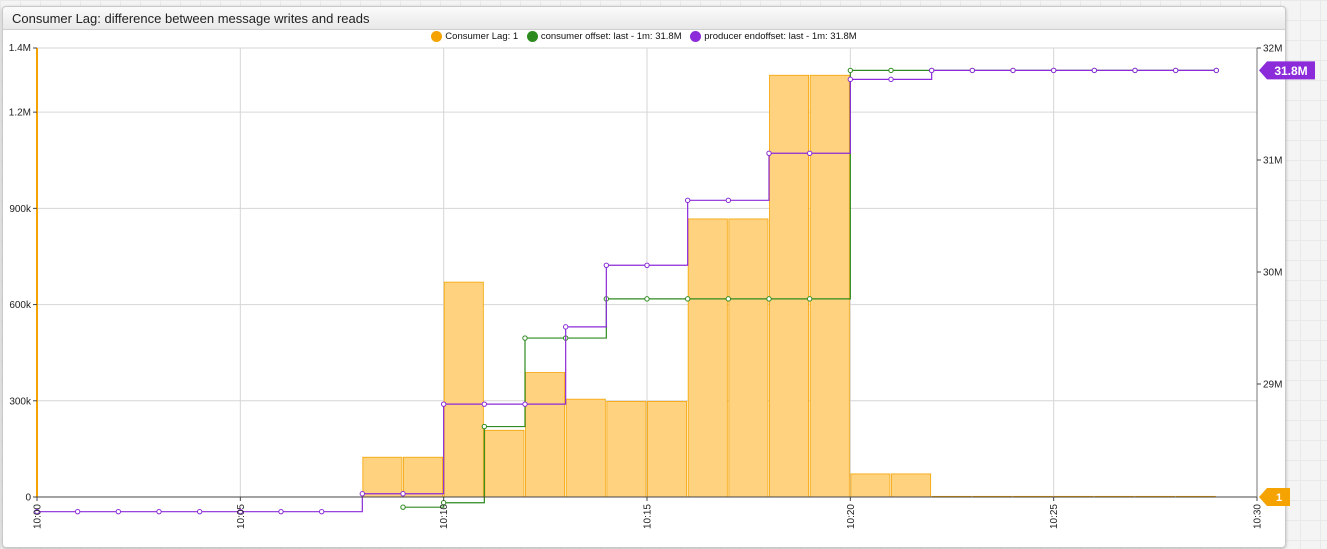 The height and width of the screenshot is (549, 1327). What do you see at coordinates (611, 37) in the screenshot?
I see `legend-label: consumer offset: last - 1m: 31.8M` at bounding box center [611, 37].